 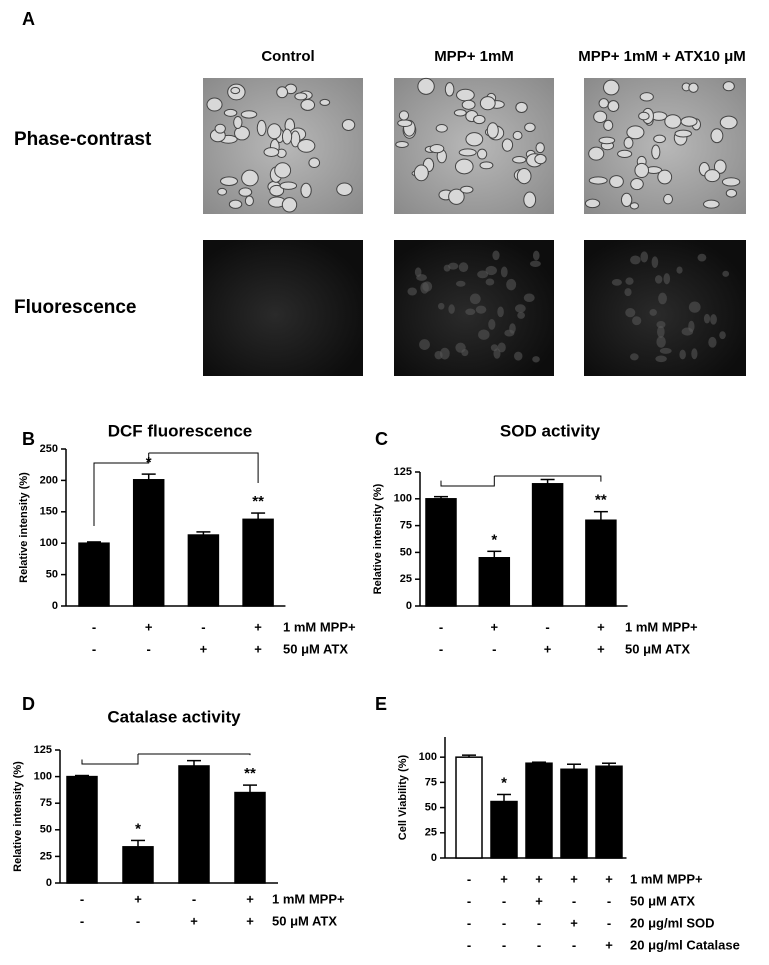 What do you see at coordinates (504, 782) in the screenshot?
I see `significance-label: *` at bounding box center [504, 782].